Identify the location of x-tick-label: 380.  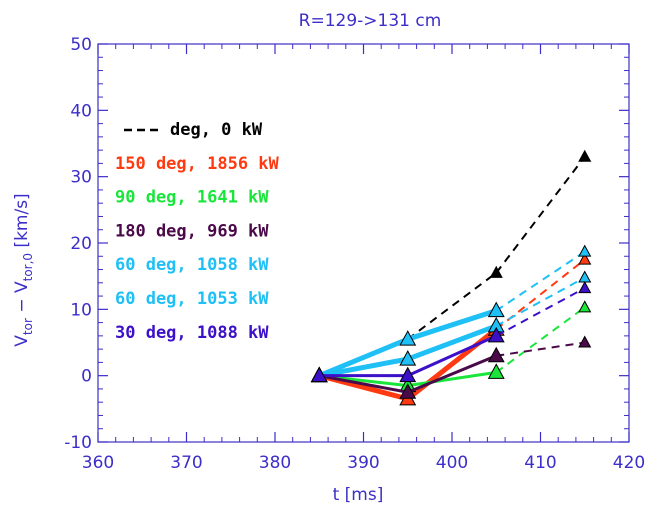
(275, 463).